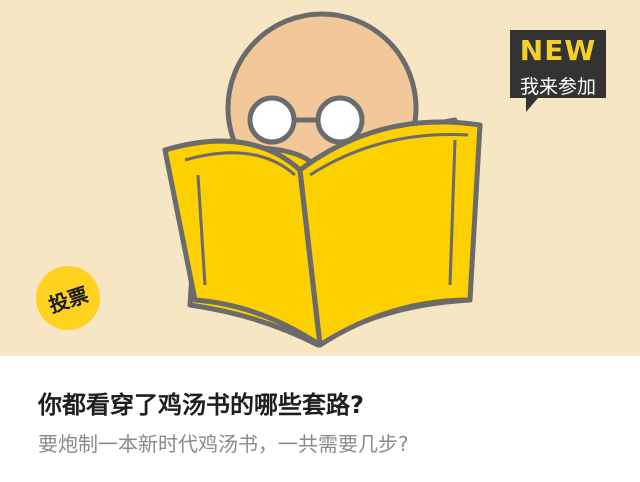 This screenshot has height=482, width=640. Describe the element at coordinates (558, 50) in the screenshot. I see `new-badge-label: NEW` at that location.